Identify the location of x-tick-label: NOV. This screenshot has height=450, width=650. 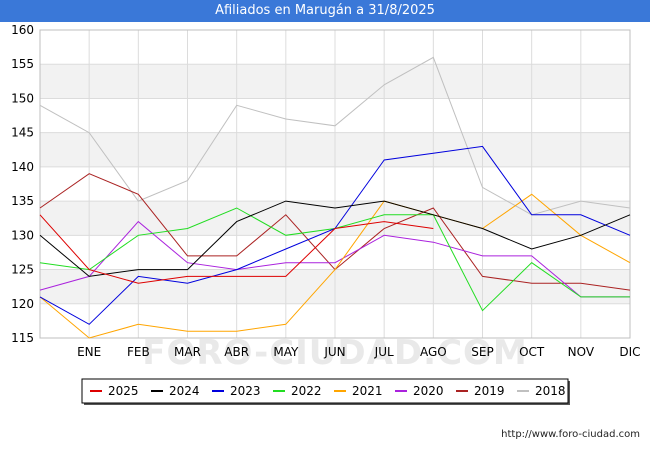
(581, 352).